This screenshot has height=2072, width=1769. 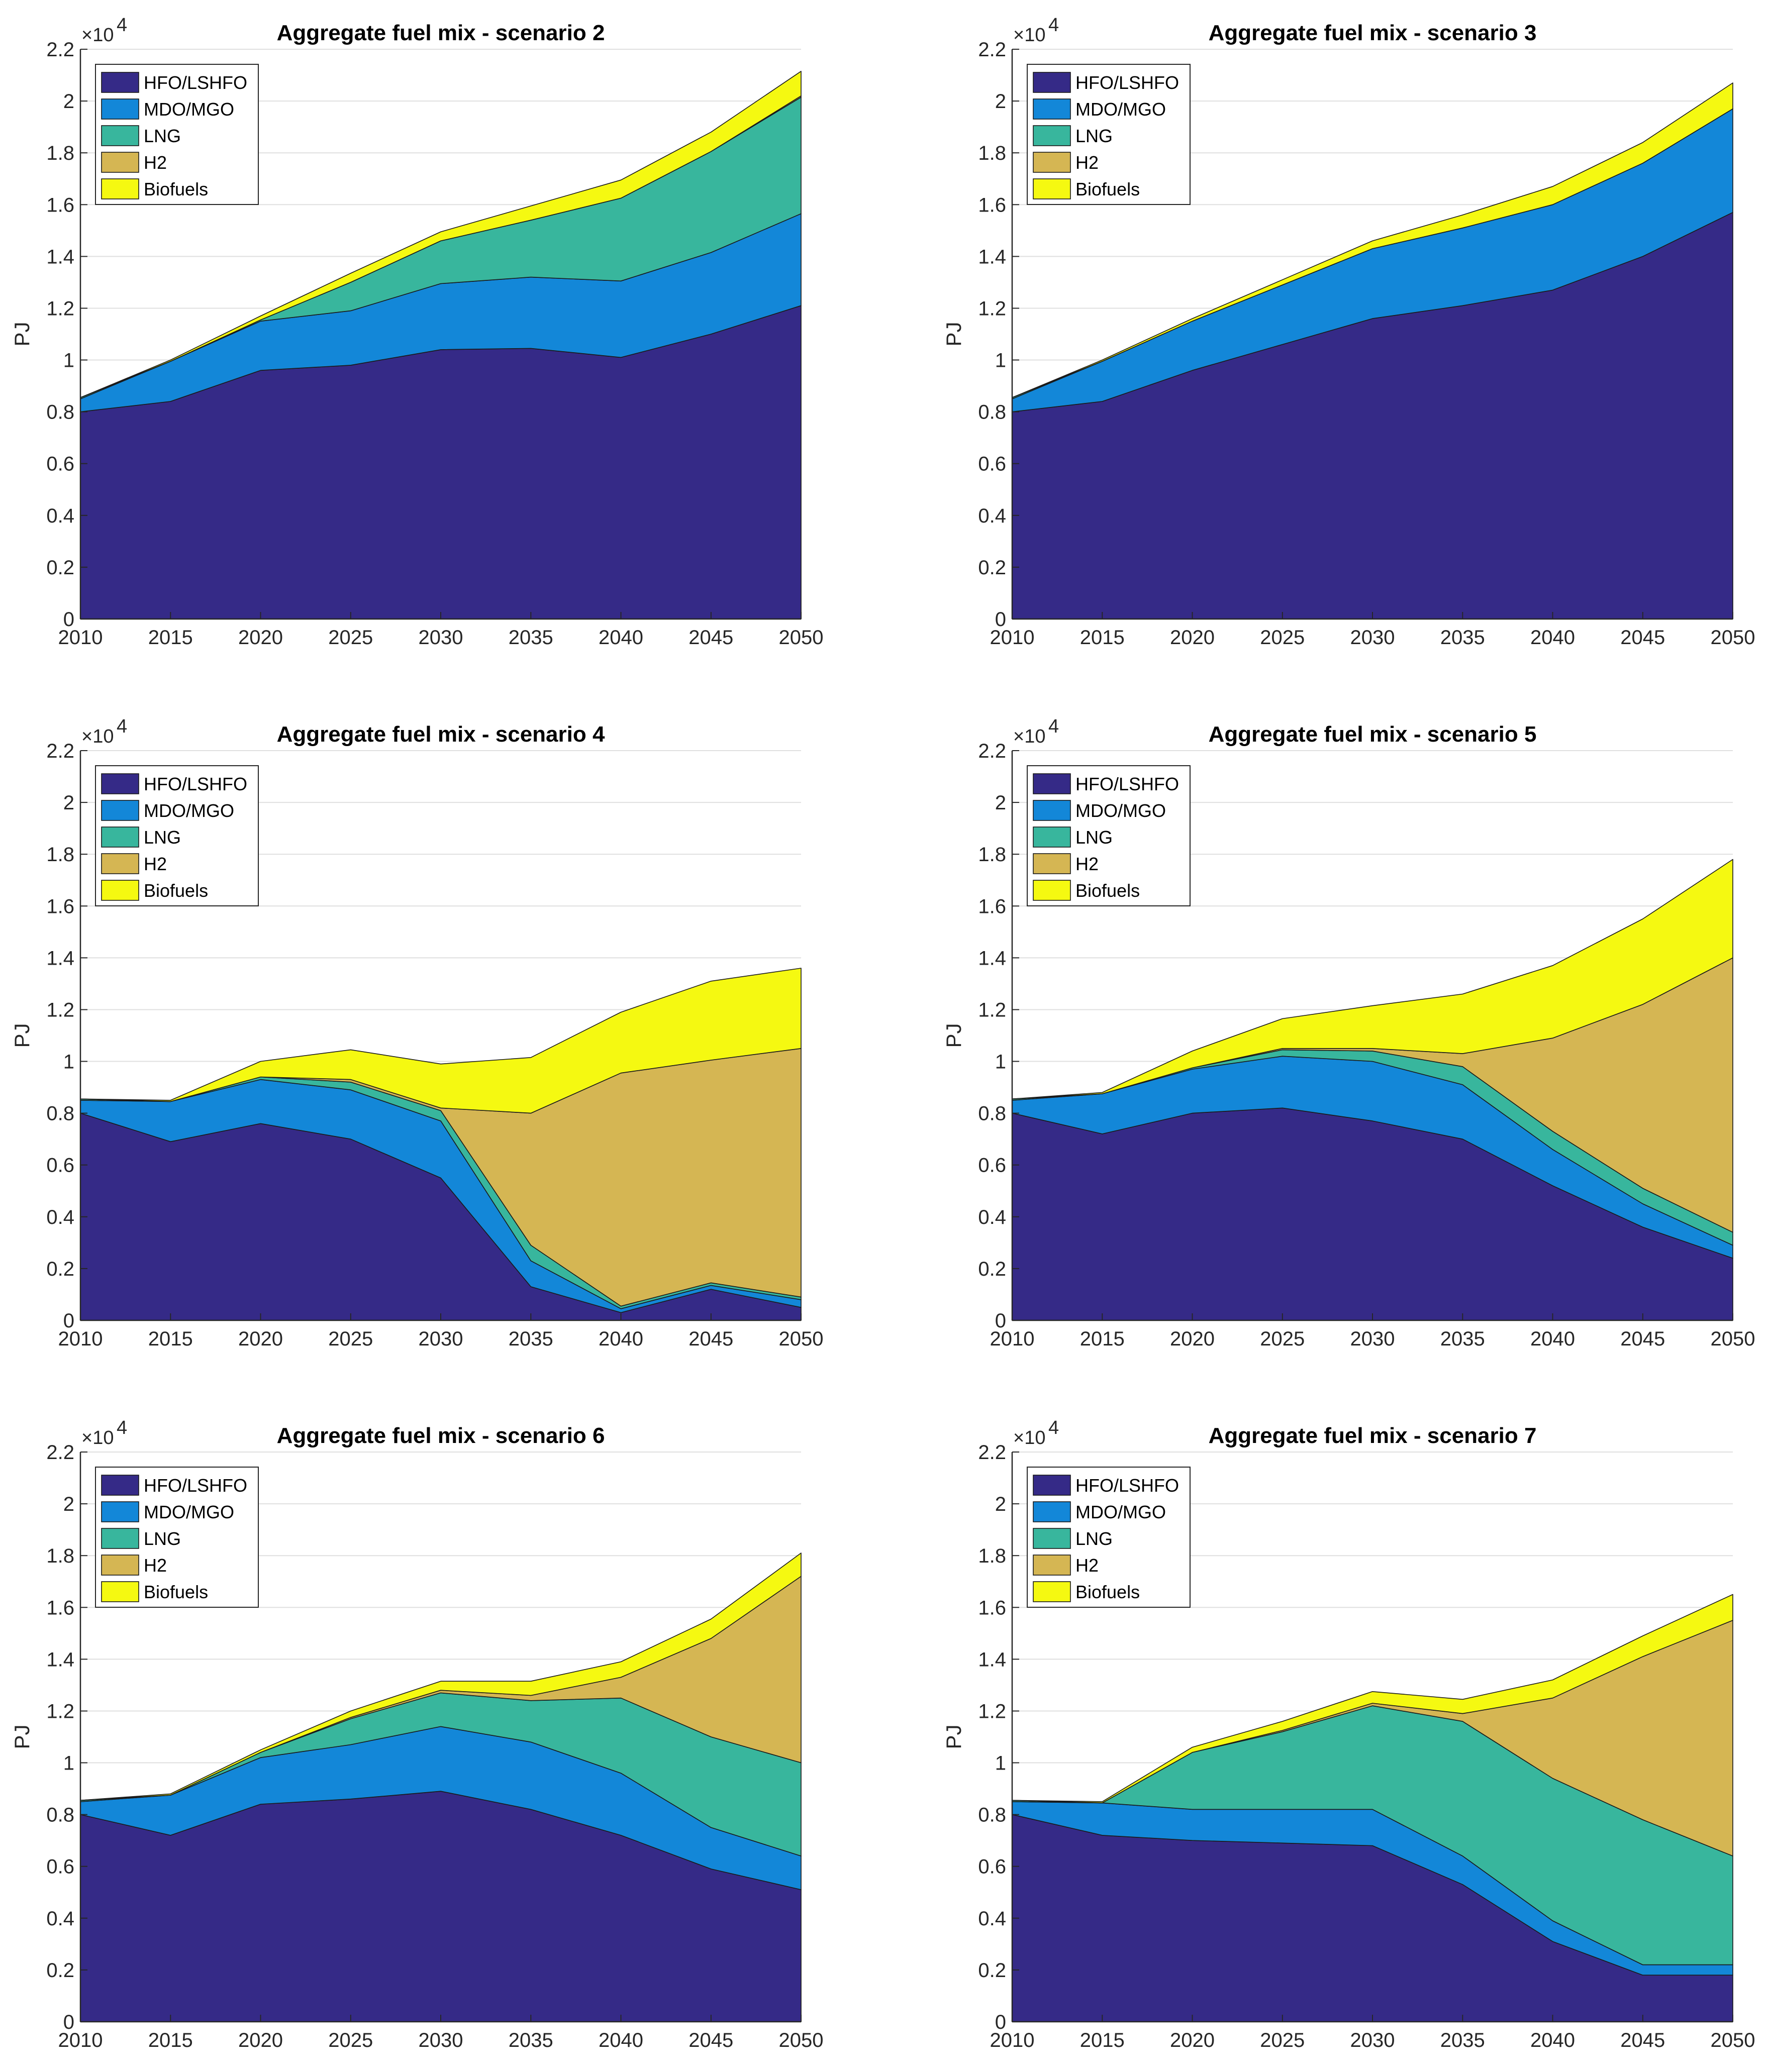 I want to click on y-tick-label: 0.2, so click(x=60, y=568).